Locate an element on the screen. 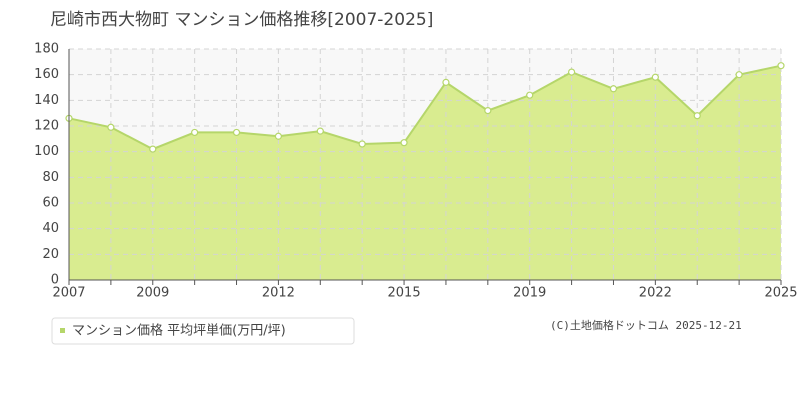 The width and height of the screenshot is (800, 400). chart-title: 尼崎市西大物町 マンション価格推移[2007-2025] is located at coordinates (241, 20).